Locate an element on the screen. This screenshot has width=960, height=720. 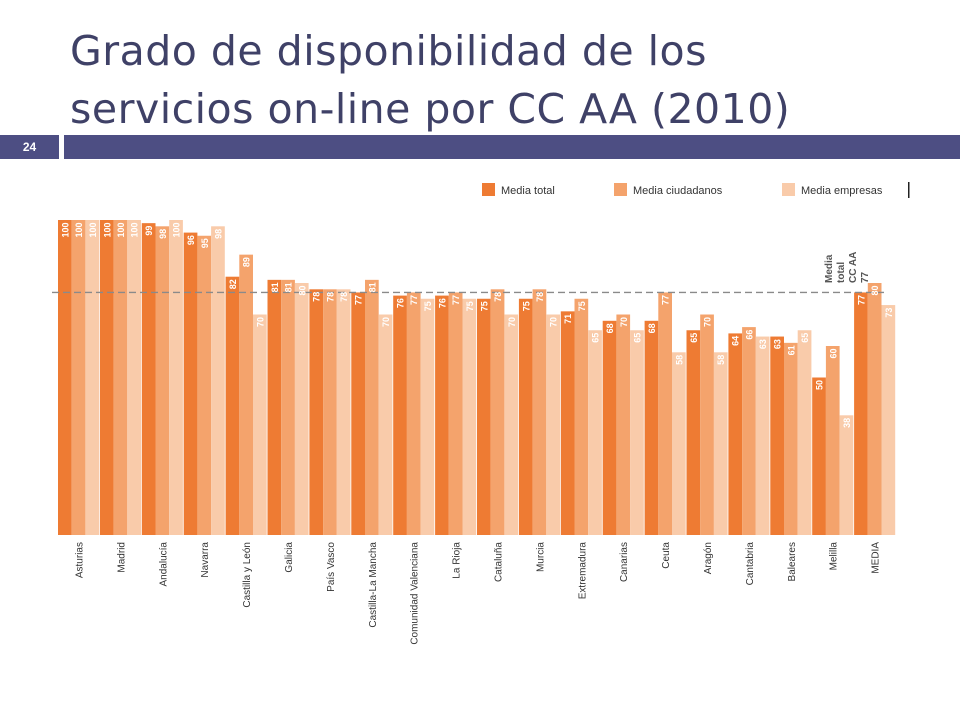
data-label-extremadura-media-empresas: 65 is located at coordinates (596, 338).